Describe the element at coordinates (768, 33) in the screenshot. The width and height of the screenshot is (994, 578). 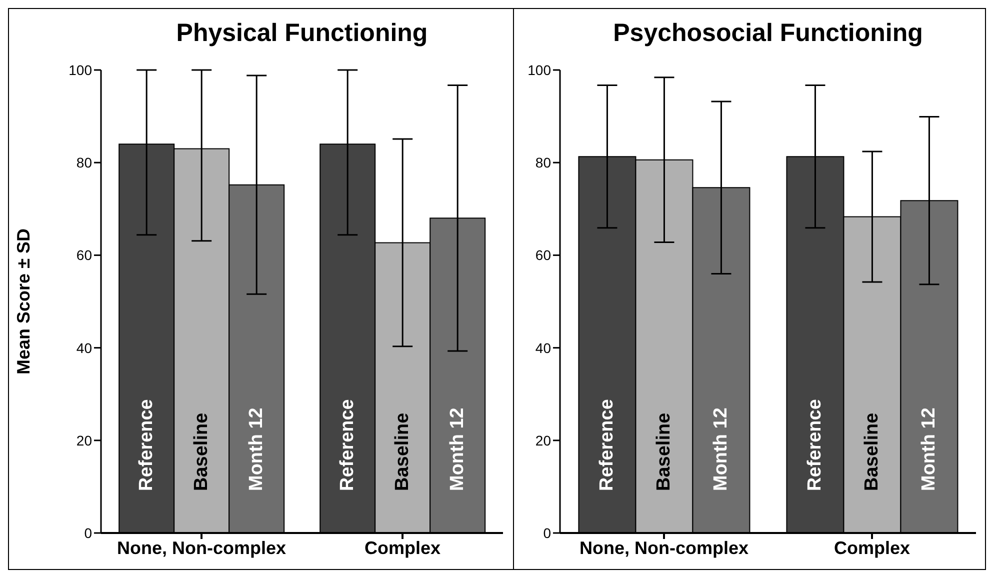
I see `chart-title: Psychosocial Functioning` at that location.